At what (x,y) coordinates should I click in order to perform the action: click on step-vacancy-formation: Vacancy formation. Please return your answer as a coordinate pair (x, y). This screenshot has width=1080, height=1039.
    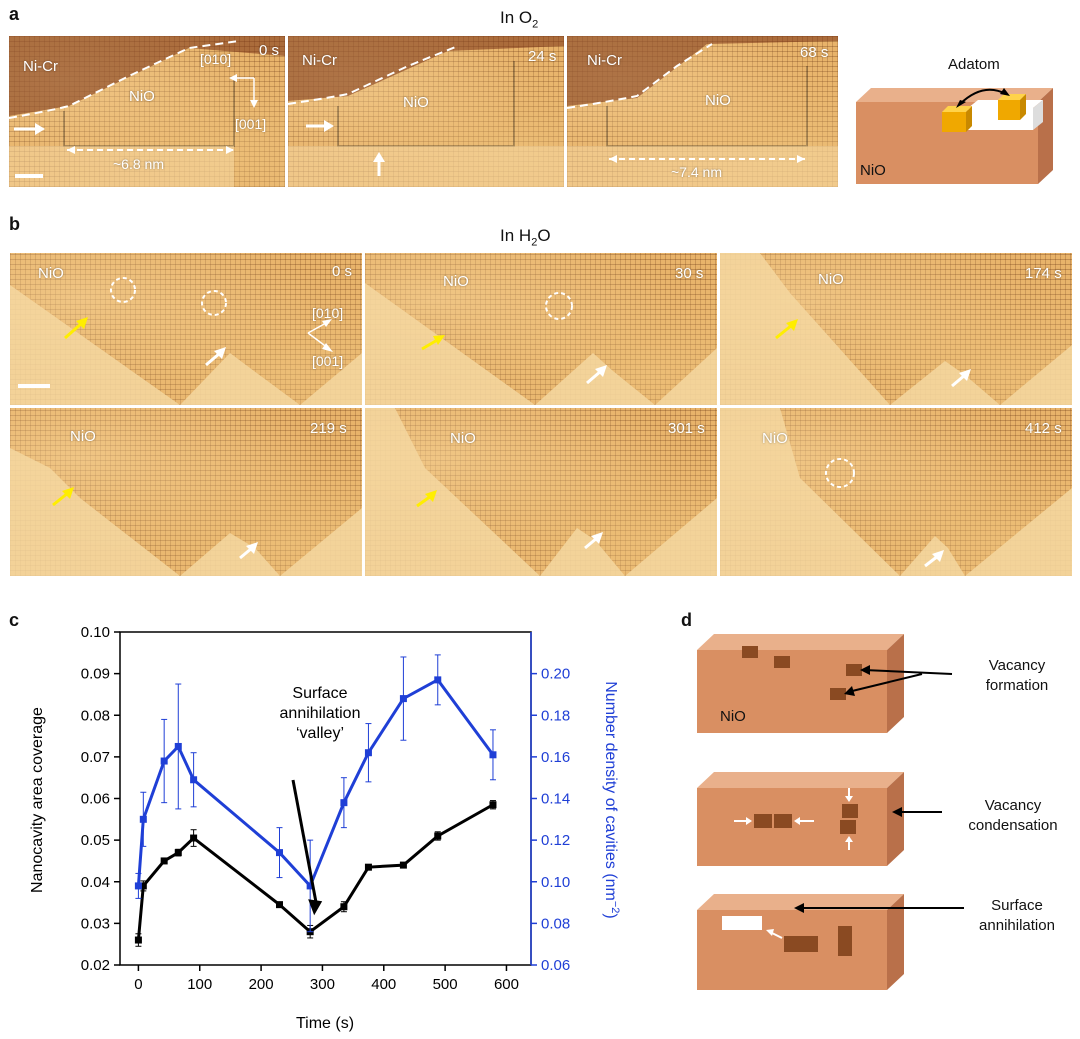
    Looking at the image, I should click on (1017, 675).